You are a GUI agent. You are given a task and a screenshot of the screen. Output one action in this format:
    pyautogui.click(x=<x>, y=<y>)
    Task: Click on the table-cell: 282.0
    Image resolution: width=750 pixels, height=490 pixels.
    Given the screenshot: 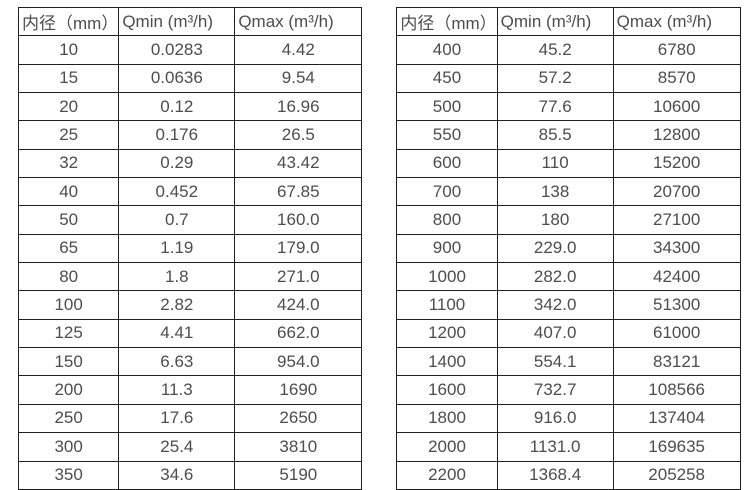 What is the action you would take?
    pyautogui.click(x=555, y=277)
    